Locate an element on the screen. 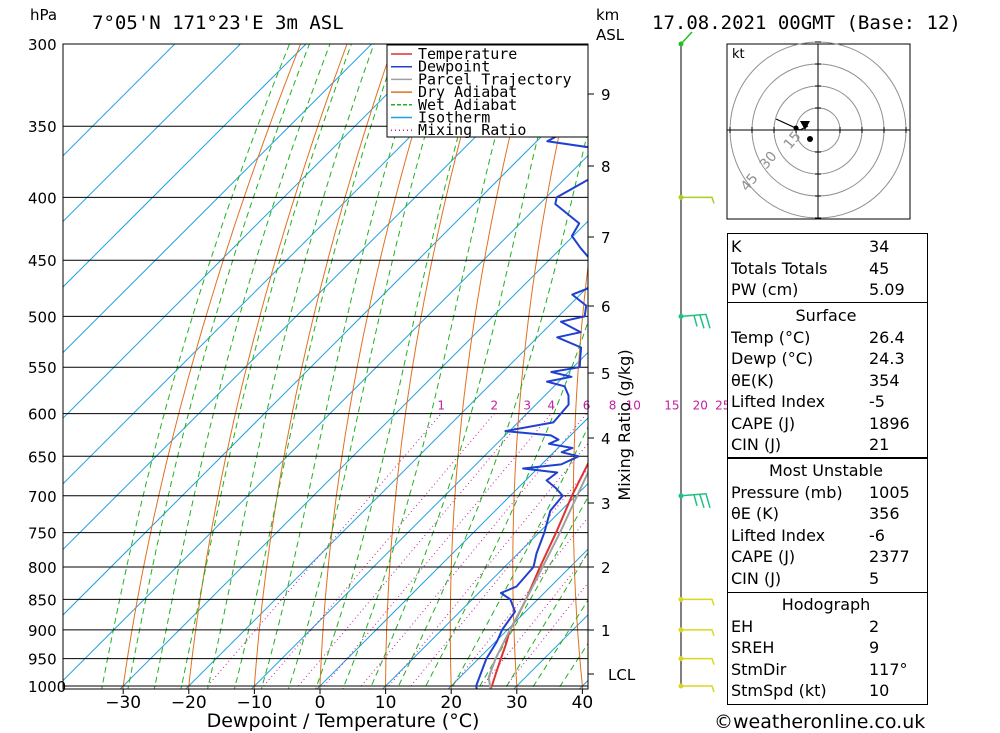 This screenshot has height=733, width=1000. index-value: 1005 is located at coordinates (889, 492).